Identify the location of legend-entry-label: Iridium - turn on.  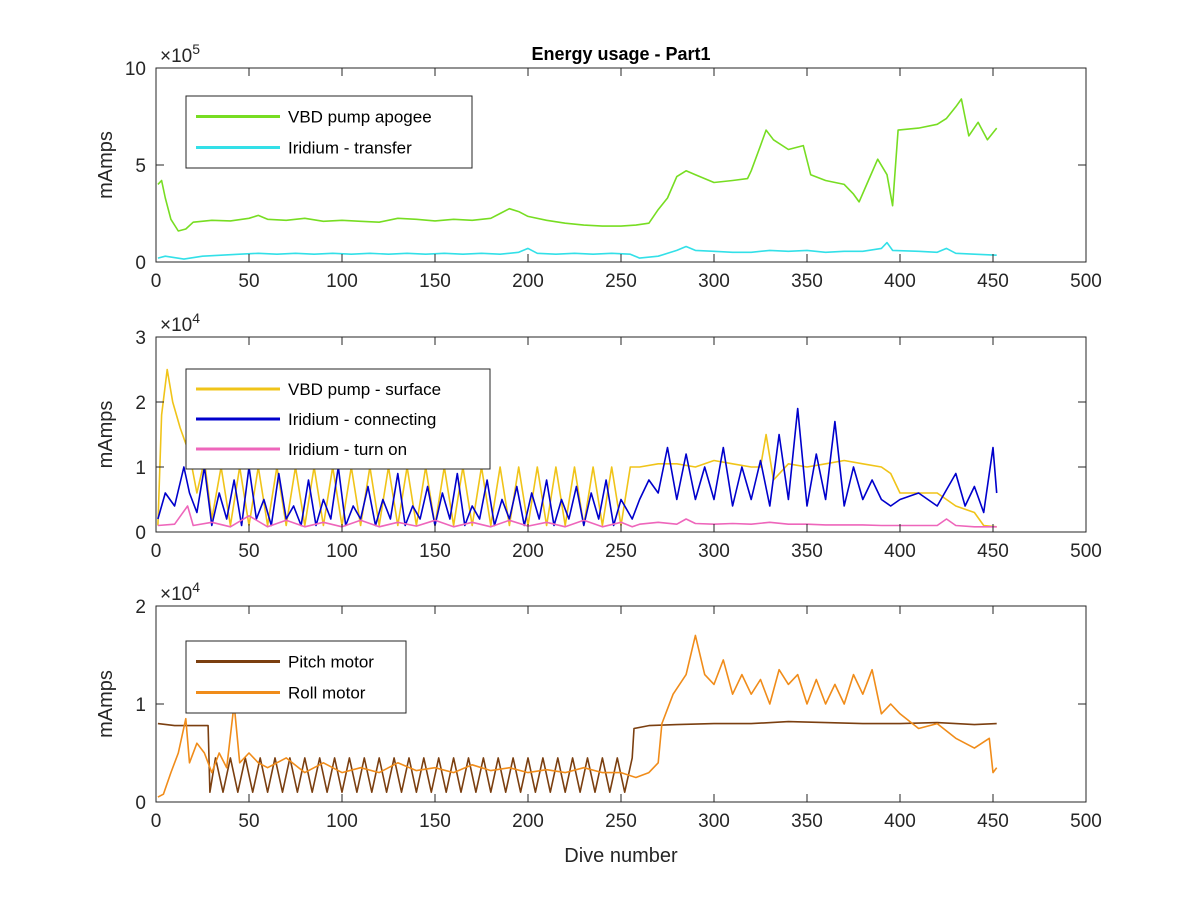
(347, 449).